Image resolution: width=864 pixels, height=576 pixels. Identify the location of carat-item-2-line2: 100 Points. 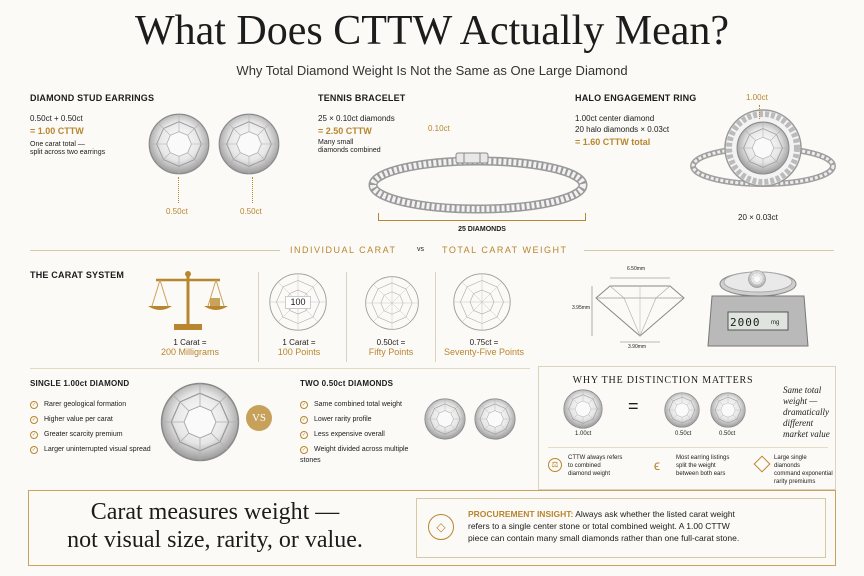
(299, 352).